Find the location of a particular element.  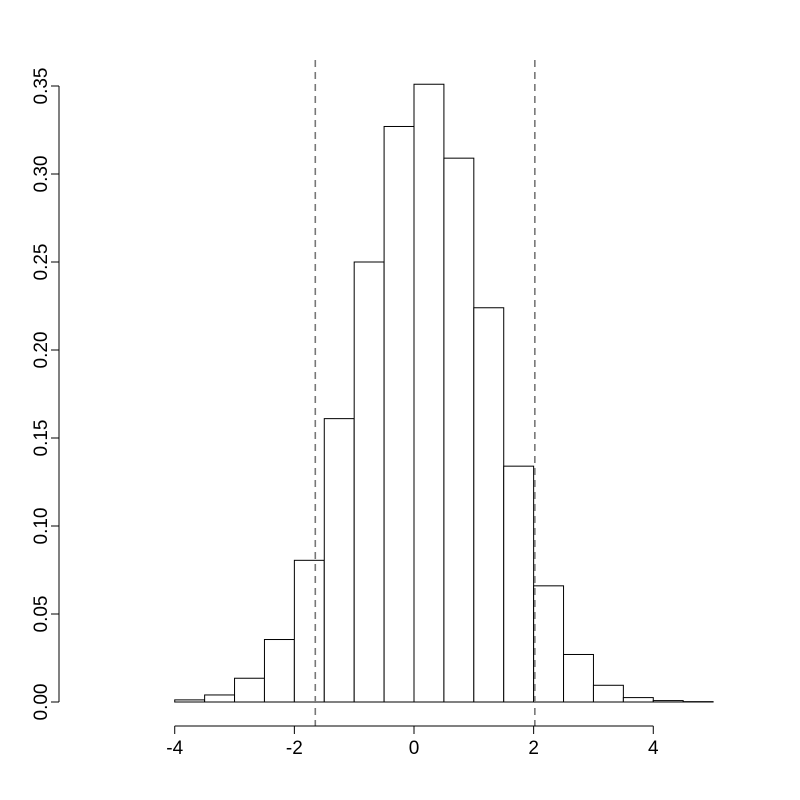

y-tick-label: 0.20 is located at coordinates (41, 350).